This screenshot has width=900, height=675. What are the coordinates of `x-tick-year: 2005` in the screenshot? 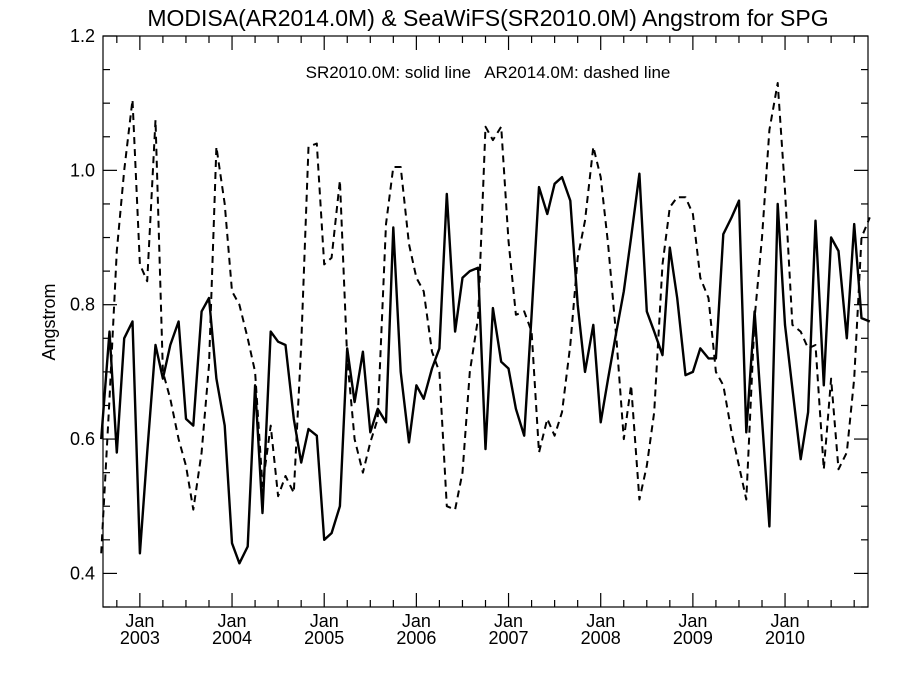 It's located at (324, 638).